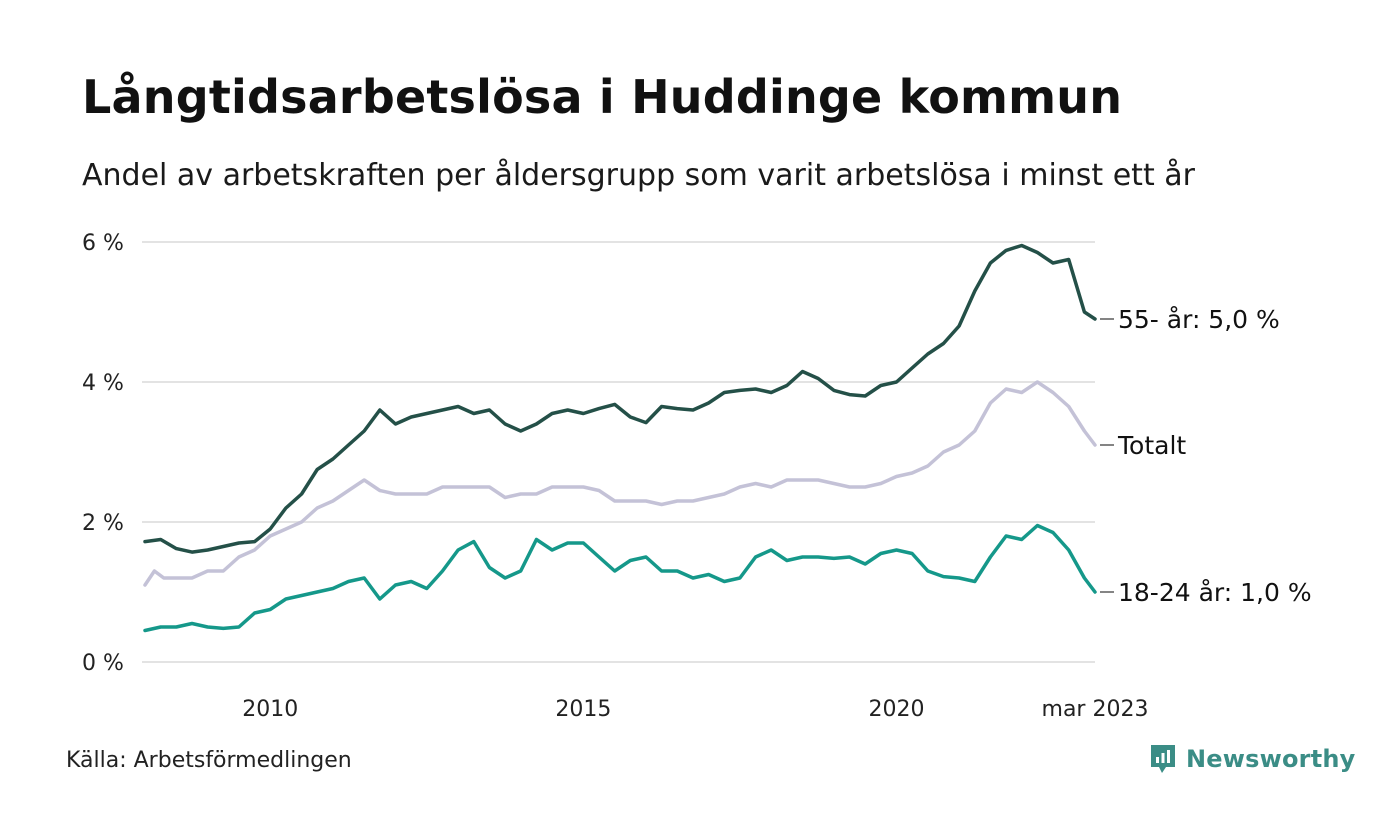 This screenshot has width=1400, height=840. I want to click on x-tick-label: 2015, so click(583, 709).